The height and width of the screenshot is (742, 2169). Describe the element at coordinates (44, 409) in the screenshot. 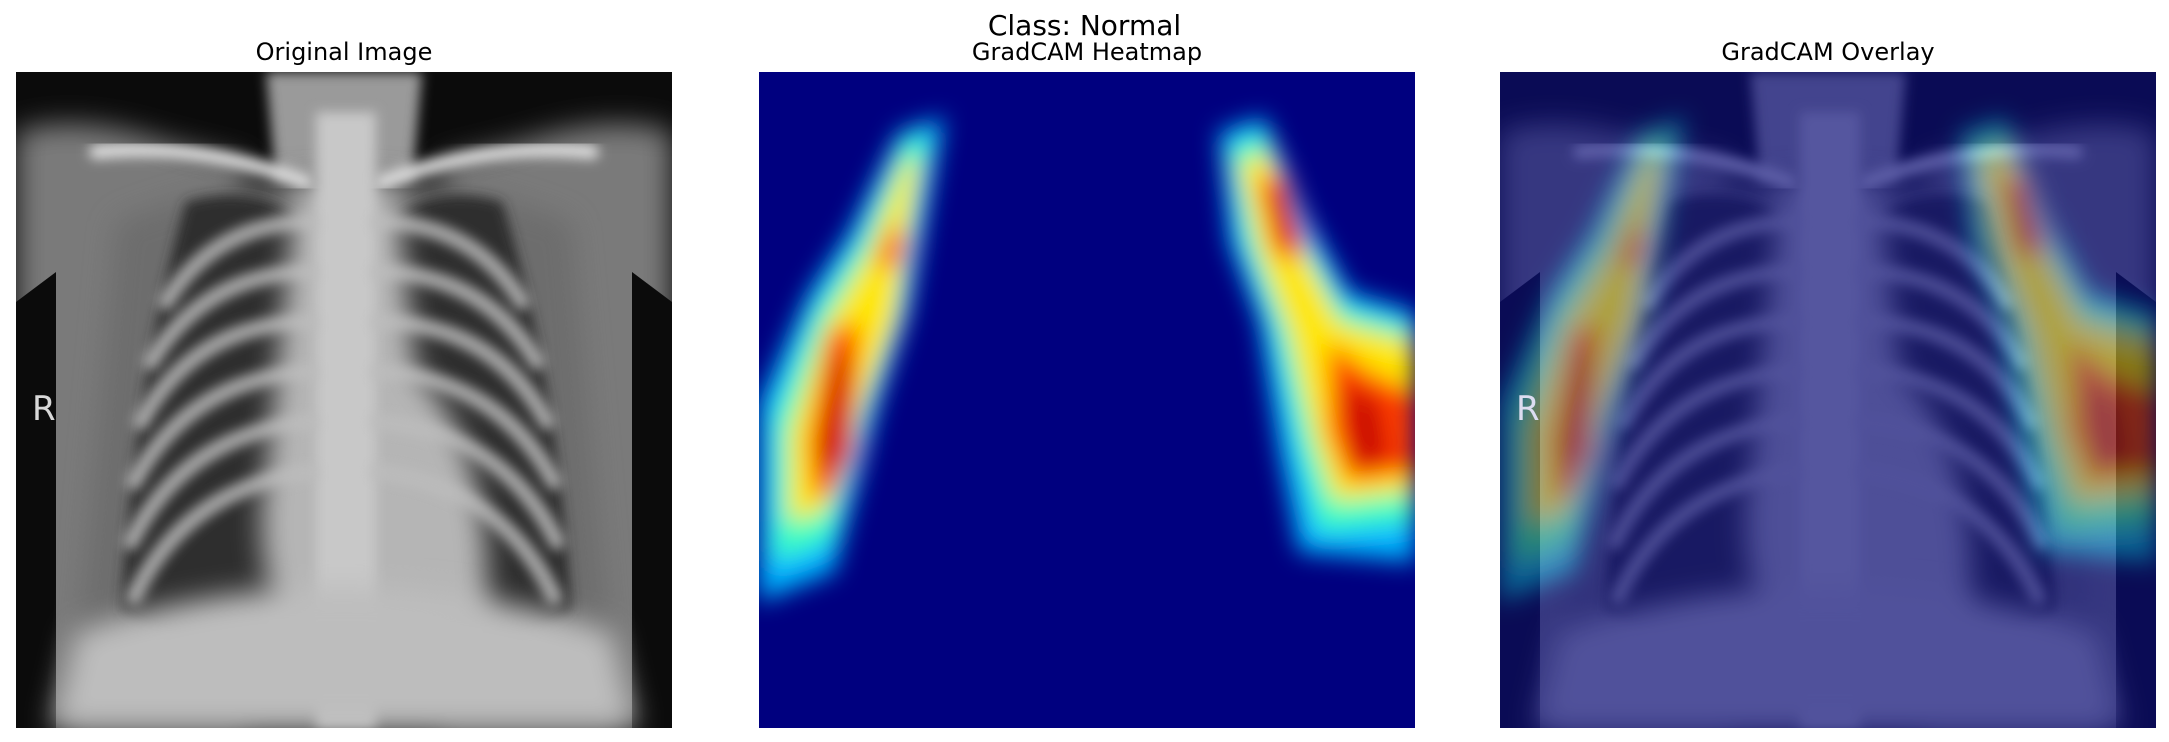

I see `xray-marker-r: R` at that location.